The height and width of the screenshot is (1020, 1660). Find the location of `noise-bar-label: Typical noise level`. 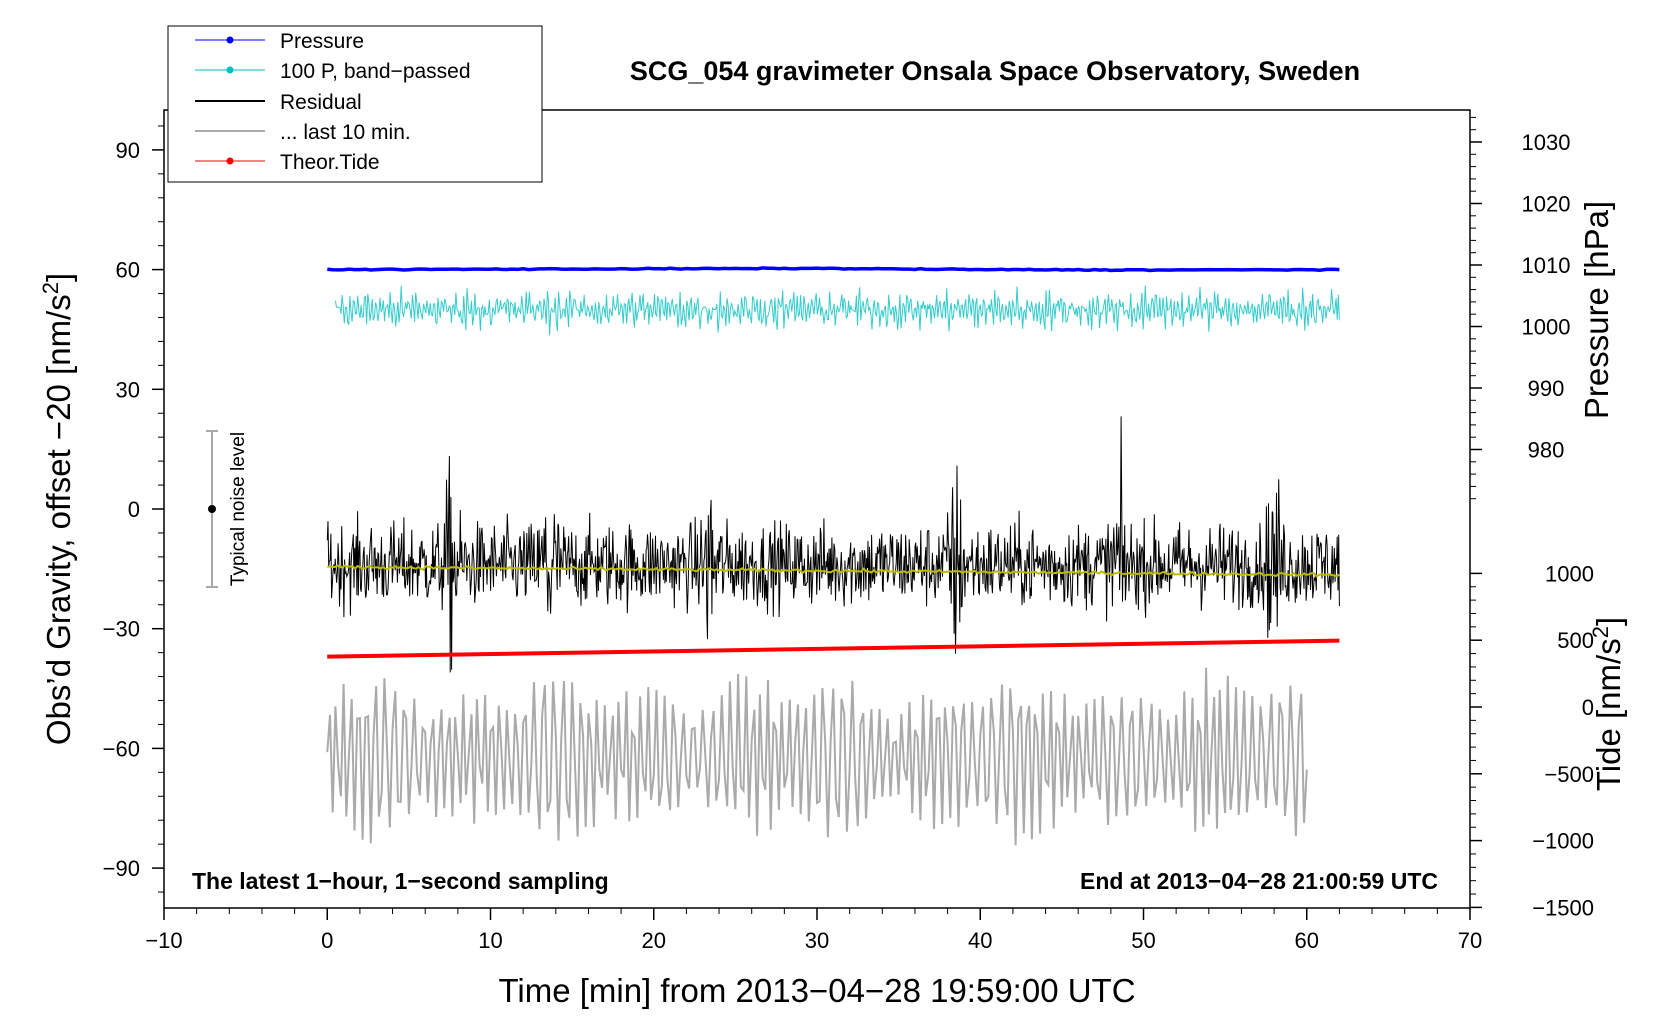

noise-bar-label: Typical noise level is located at coordinates (238, 509).